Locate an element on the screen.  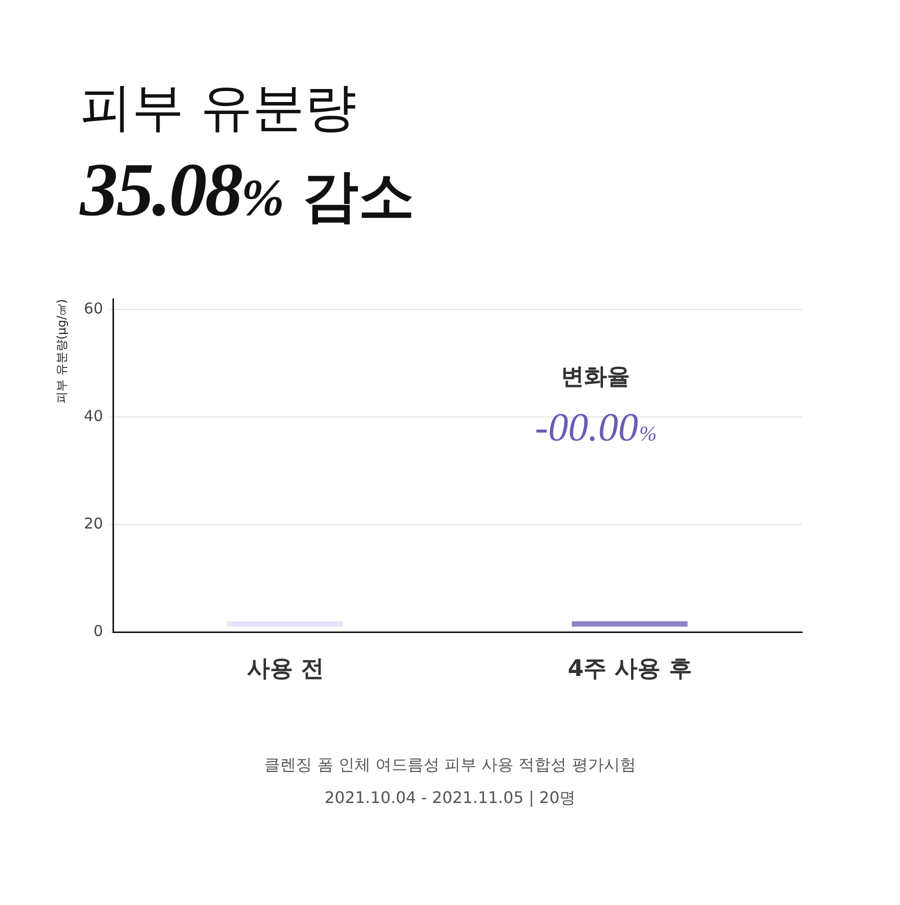
text: 클렌징 폼 인체 여드름성 피부 사용 적합성 평가시험 is located at coordinates (450, 765).